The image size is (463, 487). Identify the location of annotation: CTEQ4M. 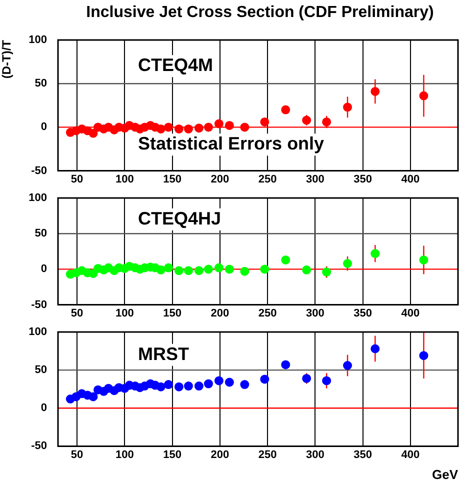
(176, 65).